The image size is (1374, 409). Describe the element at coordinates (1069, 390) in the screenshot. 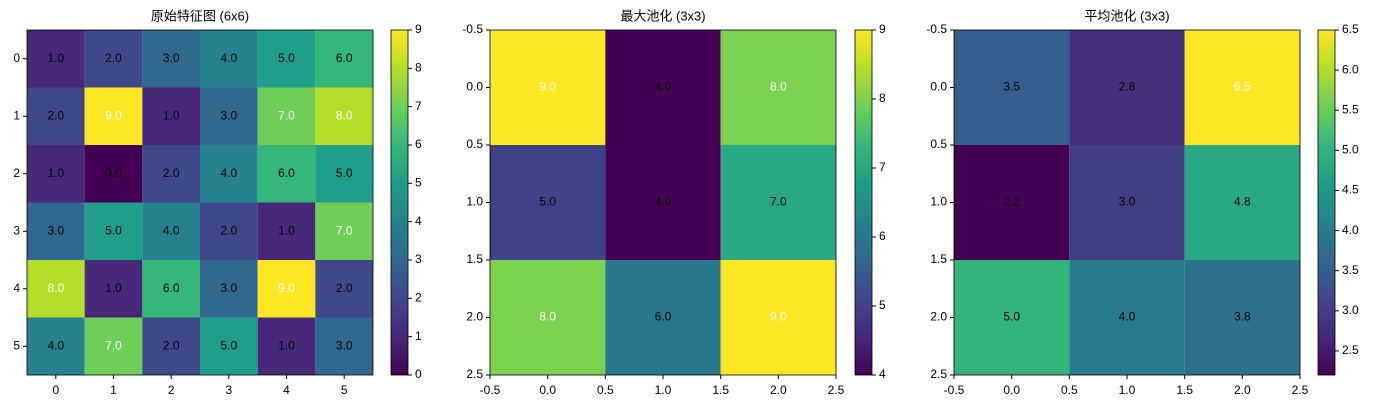

I see `x-tick-label: 0.5` at that location.